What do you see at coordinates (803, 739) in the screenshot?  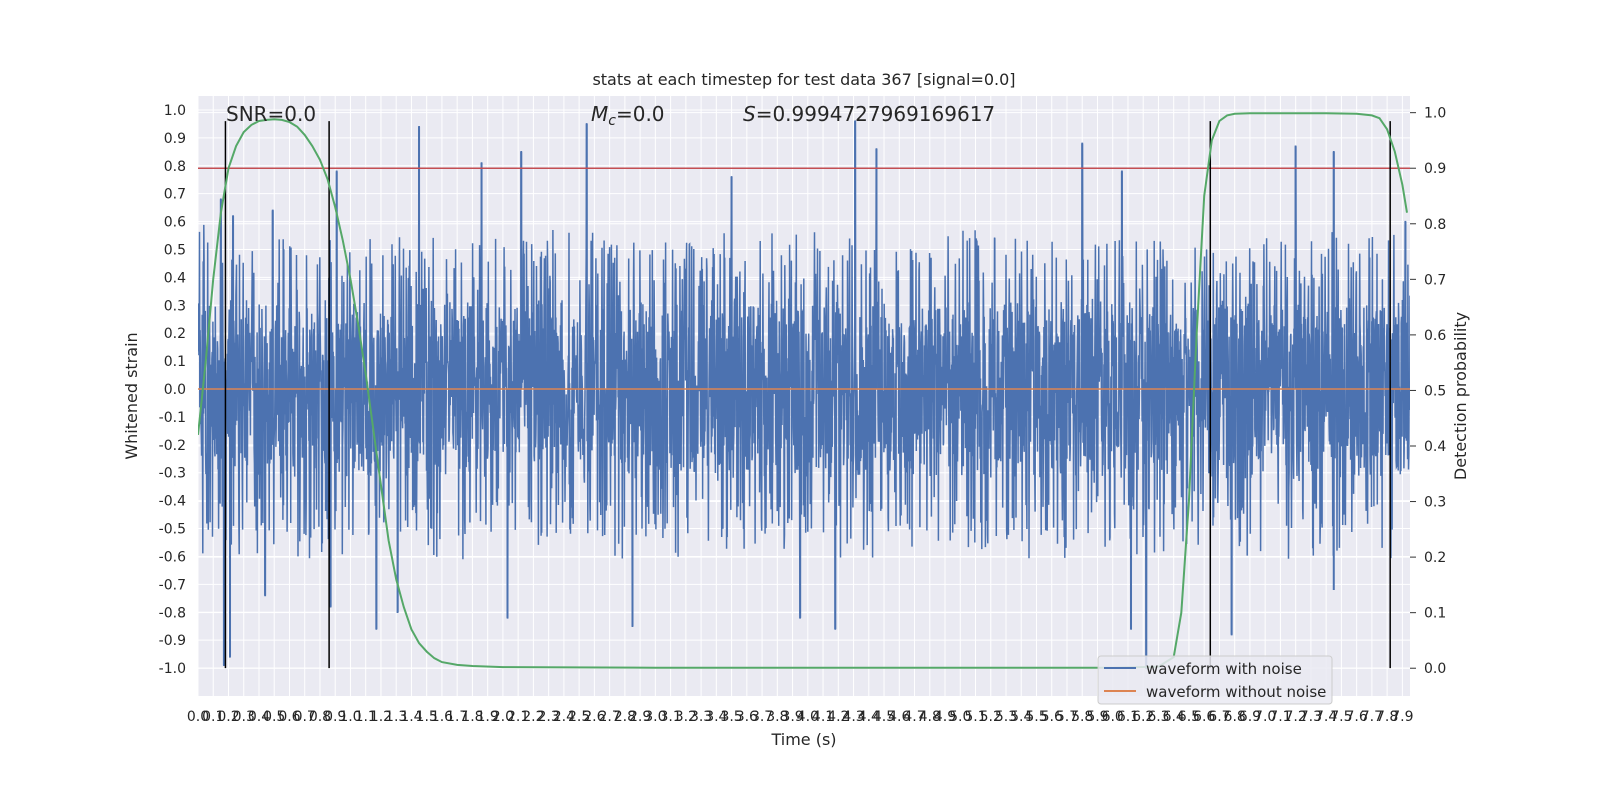 I see `x-axis-label: Time (s)` at bounding box center [803, 739].